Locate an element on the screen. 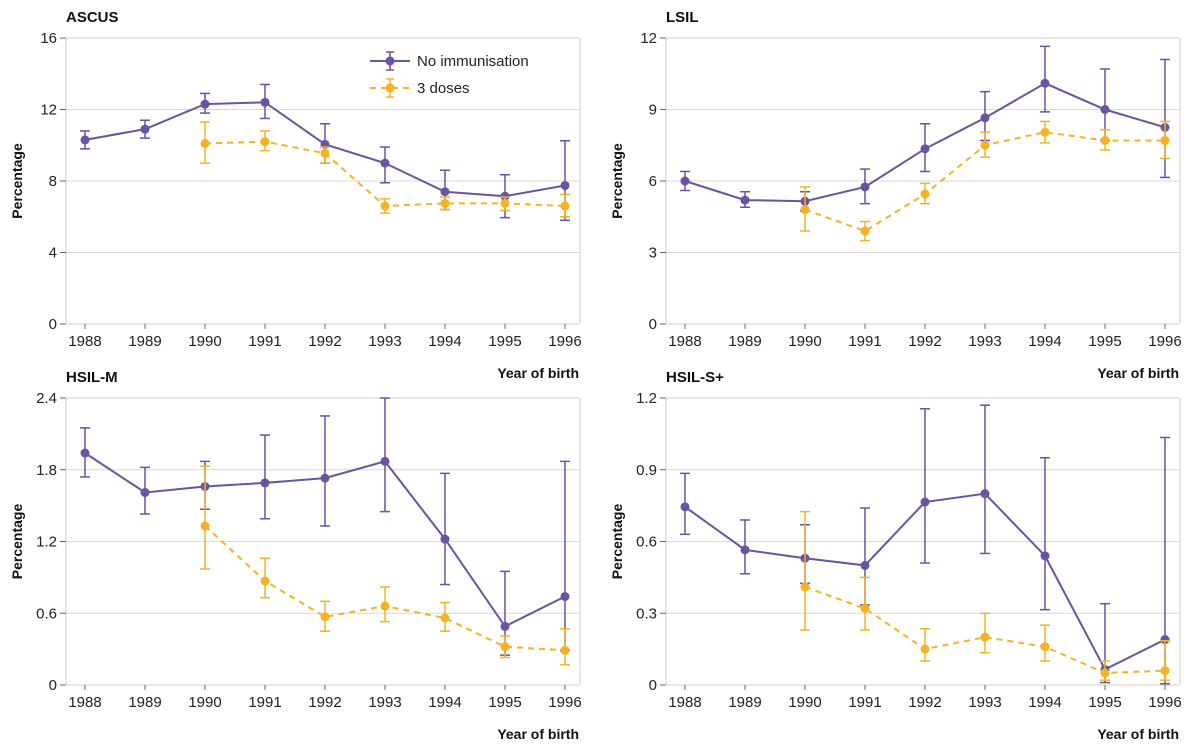 The width and height of the screenshot is (1192, 745). legend-label: 3 doses is located at coordinates (443, 88).